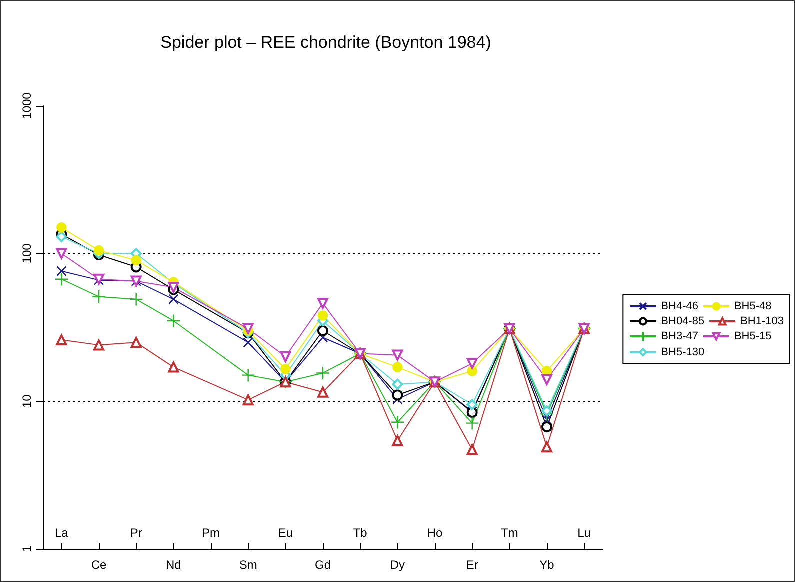 The width and height of the screenshot is (795, 582). Describe the element at coordinates (61, 533) in the screenshot. I see `x-tick-label: La` at that location.